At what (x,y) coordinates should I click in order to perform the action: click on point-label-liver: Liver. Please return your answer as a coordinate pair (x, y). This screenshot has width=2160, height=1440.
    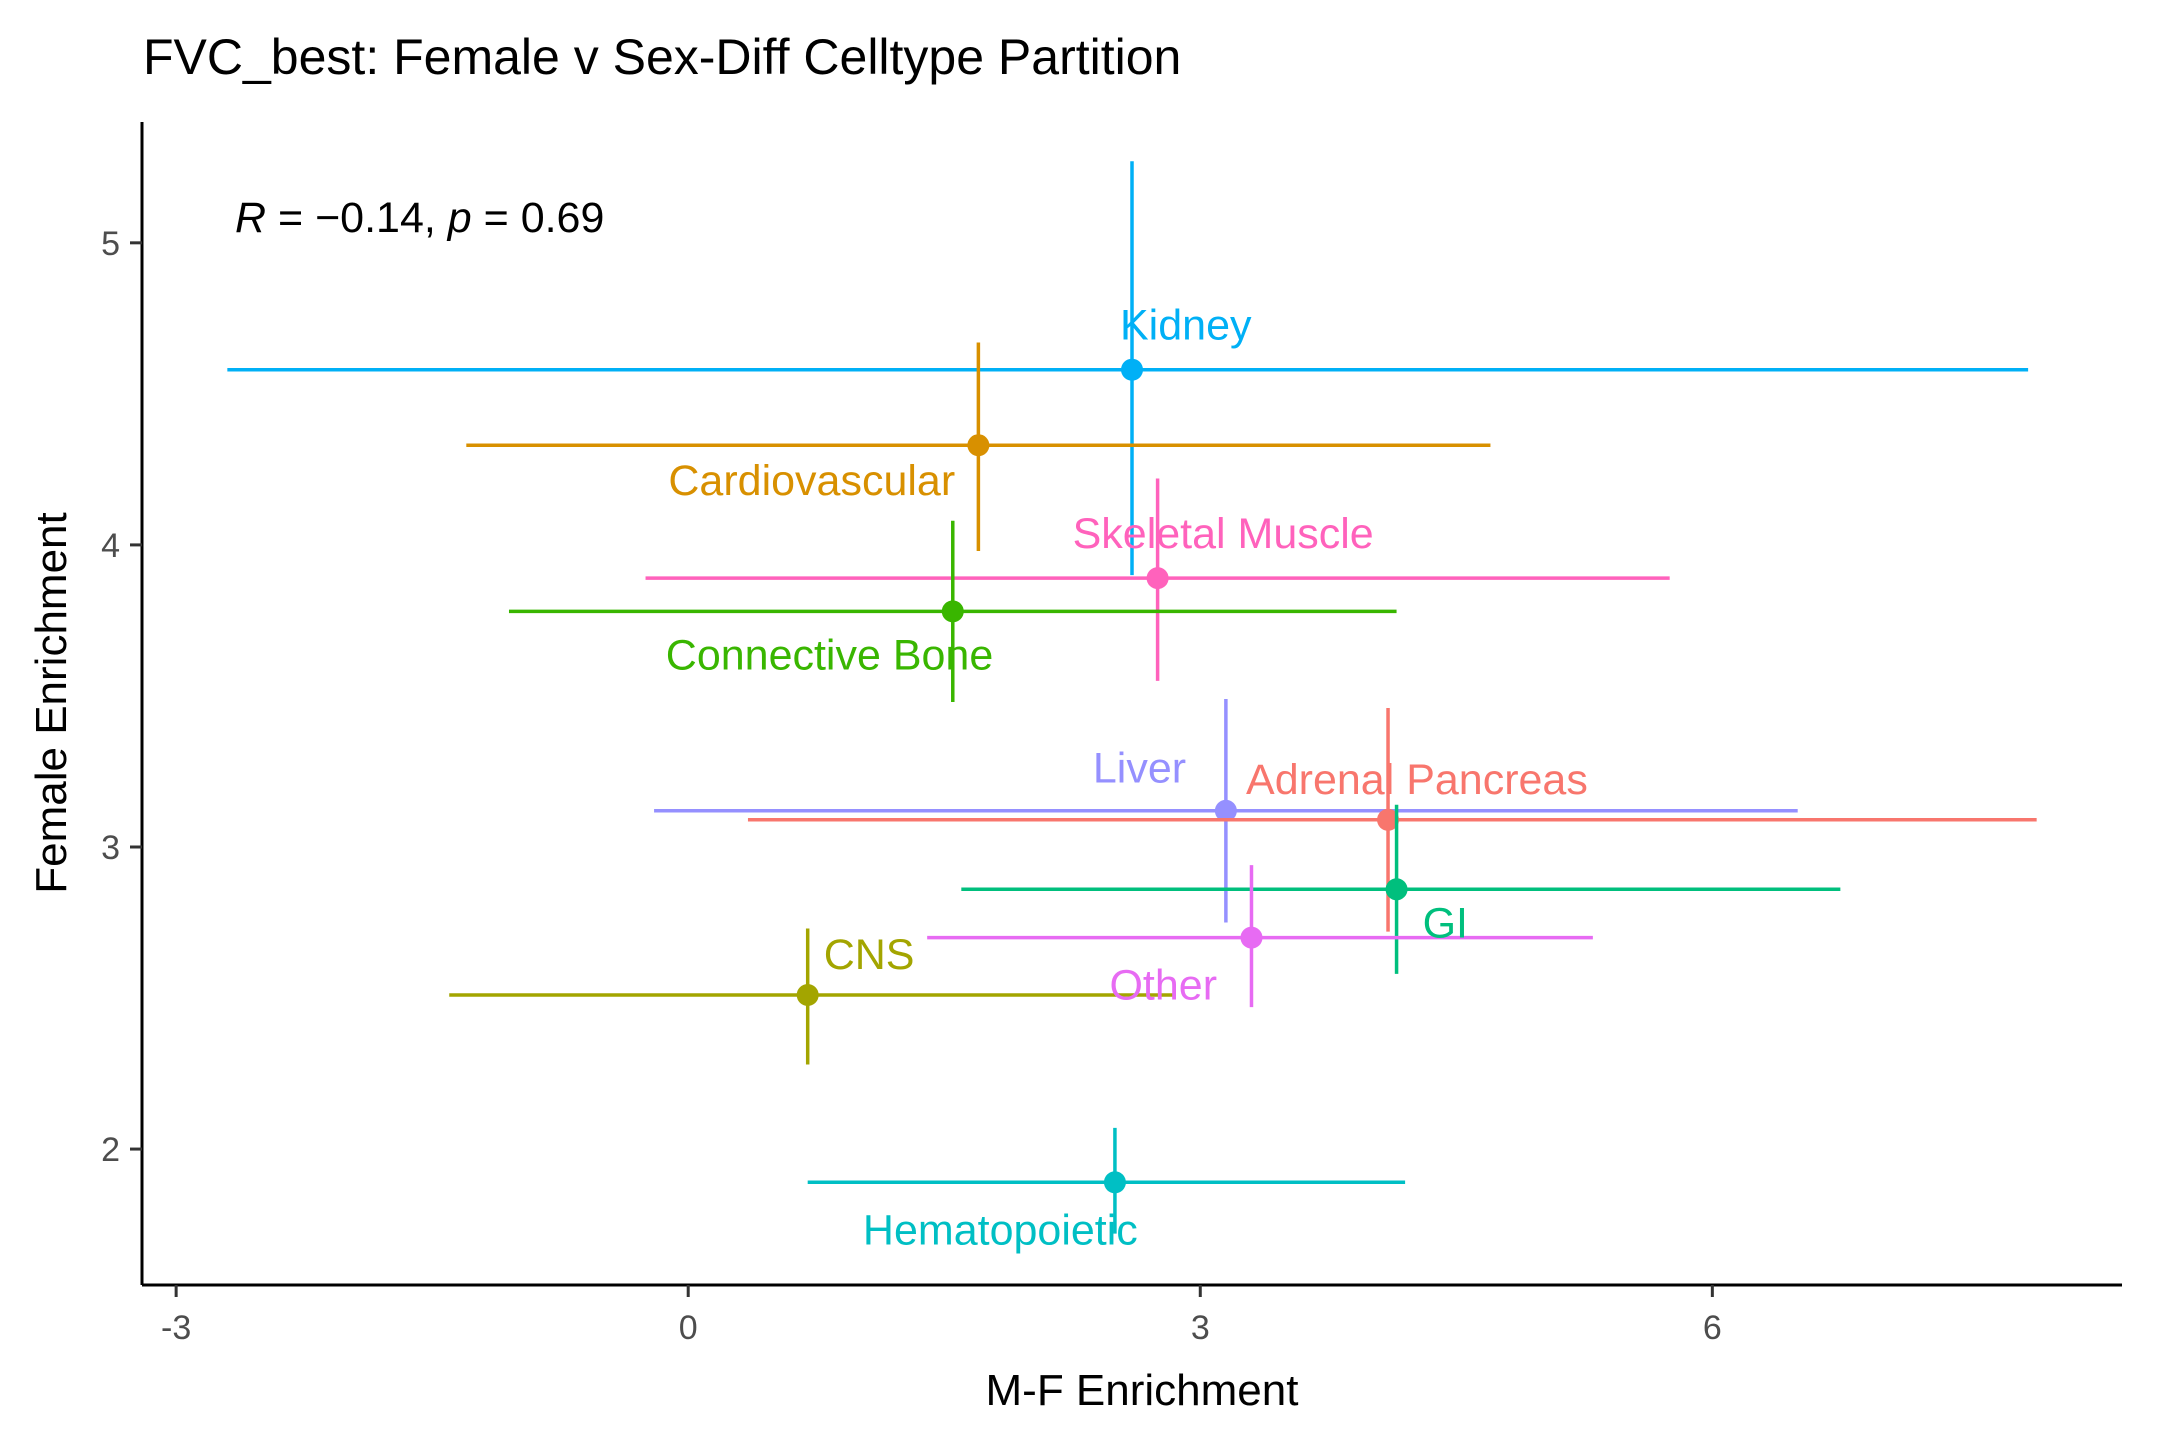
    Looking at the image, I should click on (1139, 769).